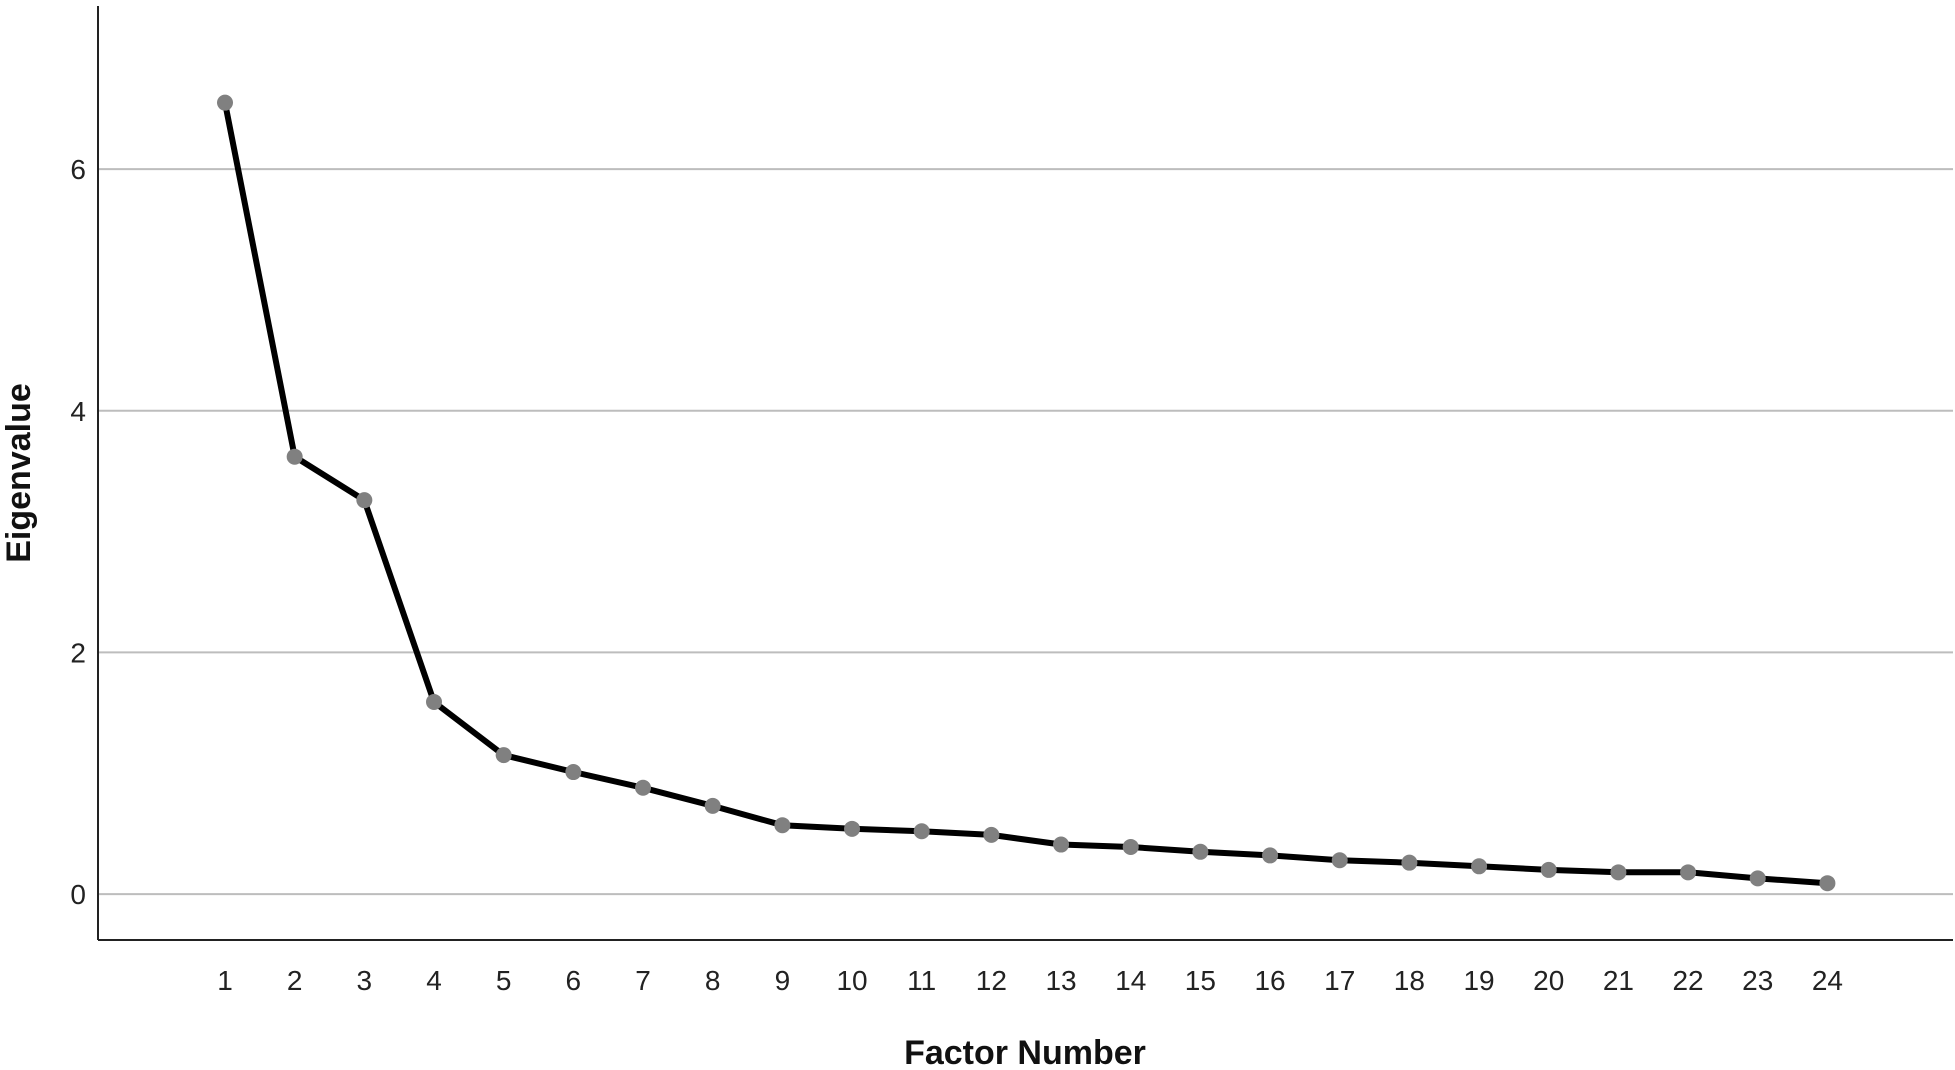 This screenshot has width=1955, height=1070. I want to click on x-tick-label: 20, so click(1548, 980).